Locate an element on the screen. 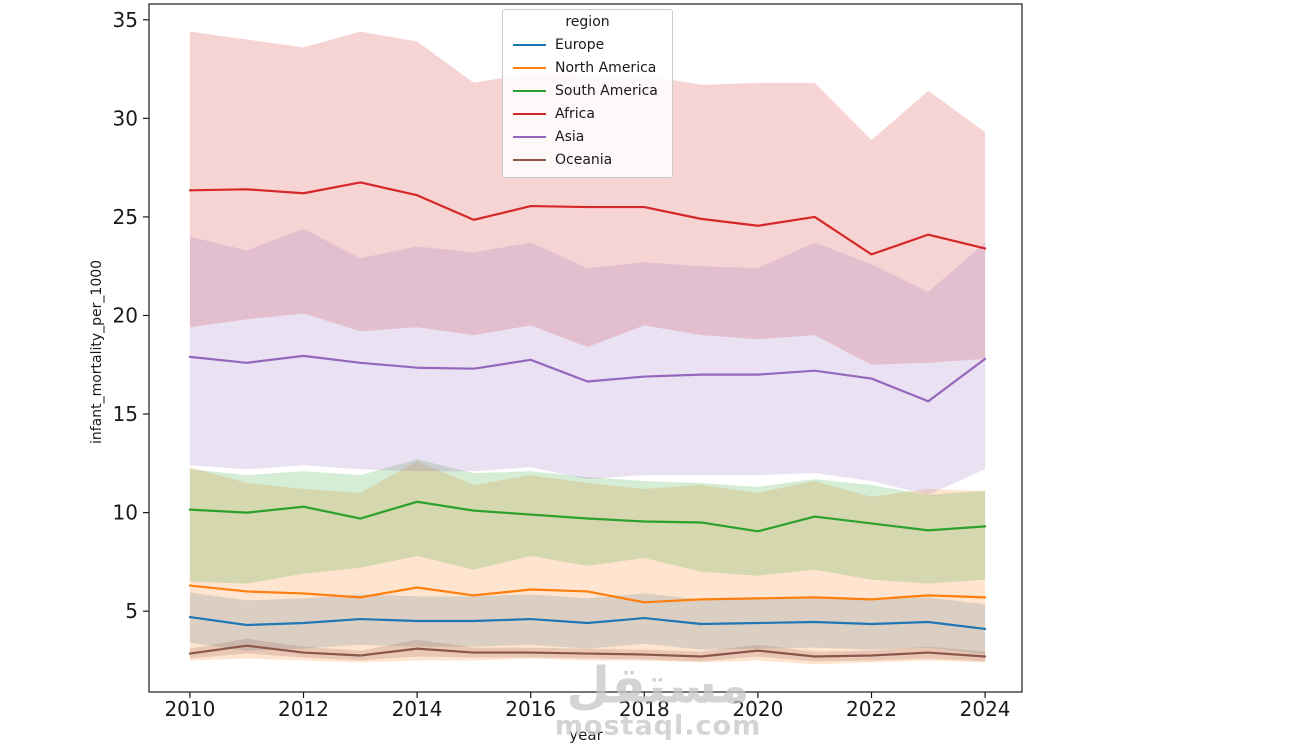 The height and width of the screenshot is (756, 1307). legend-label-south-america: South America is located at coordinates (606, 90).